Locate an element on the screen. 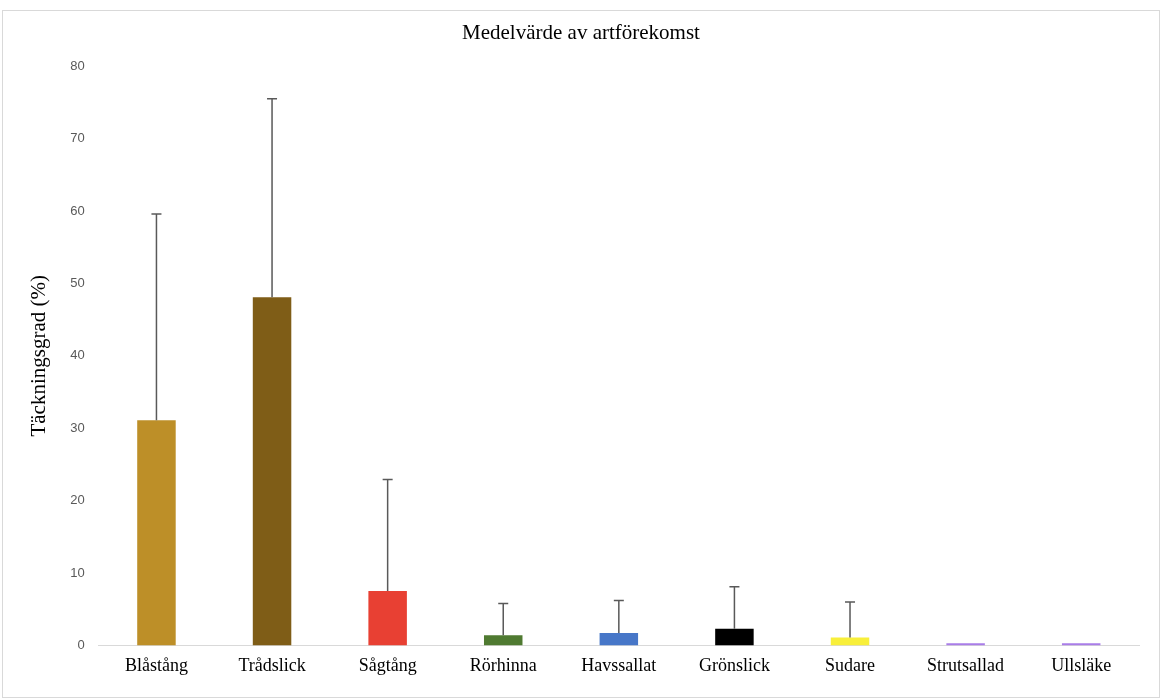 This screenshot has width=1162, height=700. x-tick-label: Rörhinna is located at coordinates (503, 664).